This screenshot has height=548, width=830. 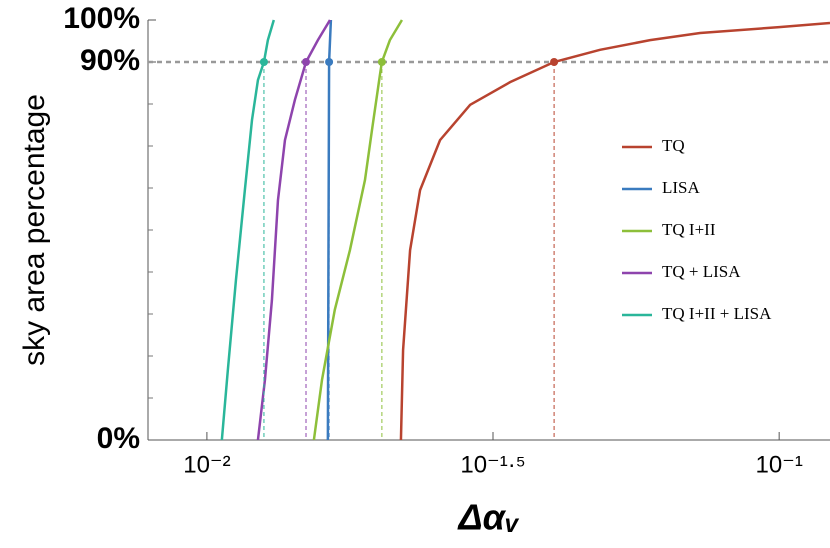 I want to click on y-tick-label: 100%, so click(x=101, y=18).